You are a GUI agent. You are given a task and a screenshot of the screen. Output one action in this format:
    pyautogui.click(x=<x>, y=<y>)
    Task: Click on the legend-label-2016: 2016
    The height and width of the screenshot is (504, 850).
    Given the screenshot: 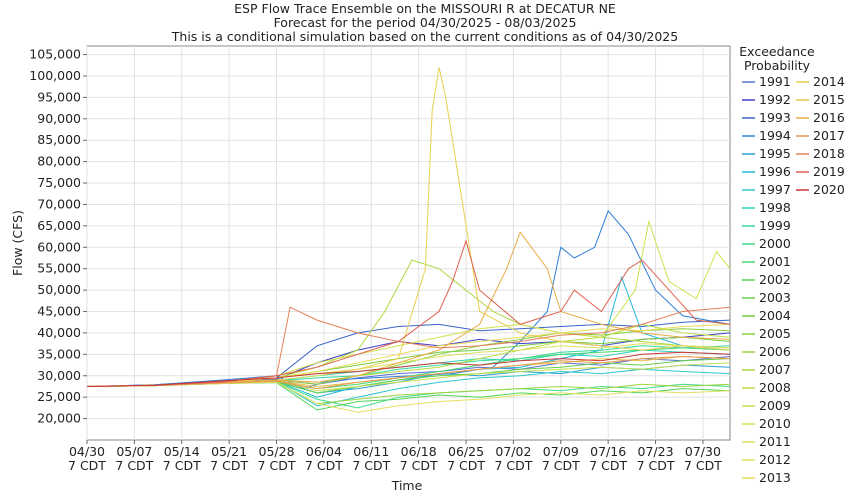 What is the action you would take?
    pyautogui.click(x=829, y=117)
    